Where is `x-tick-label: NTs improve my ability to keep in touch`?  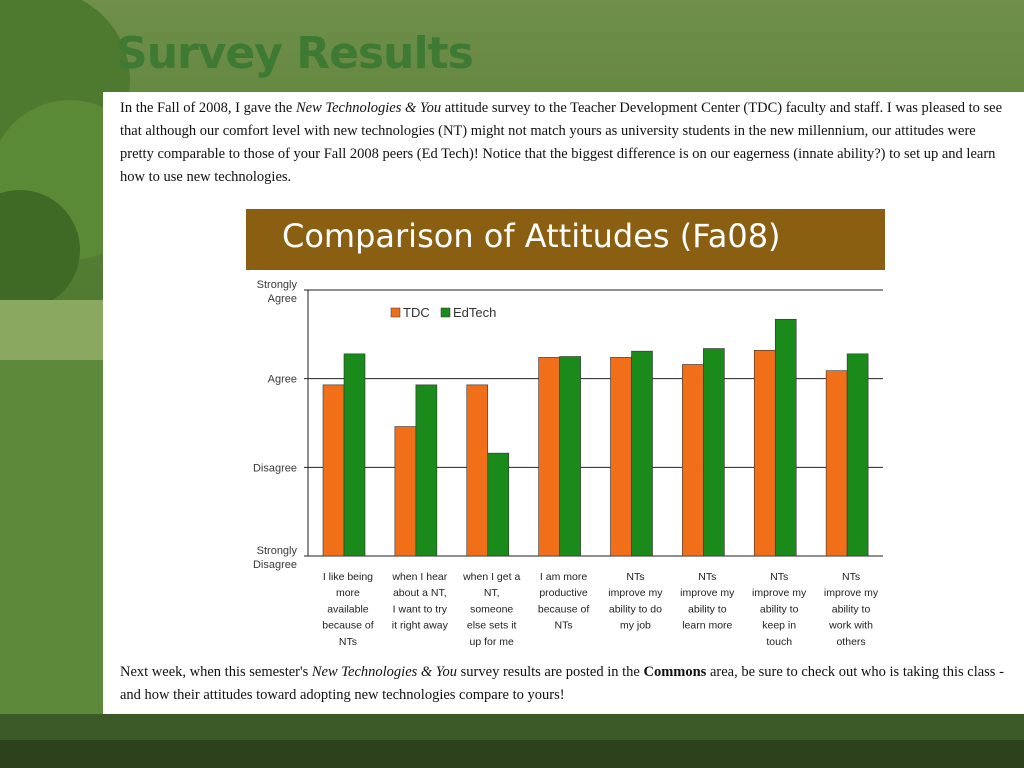 x-tick-label: NTs improve my ability to keep in touch is located at coordinates (779, 609).